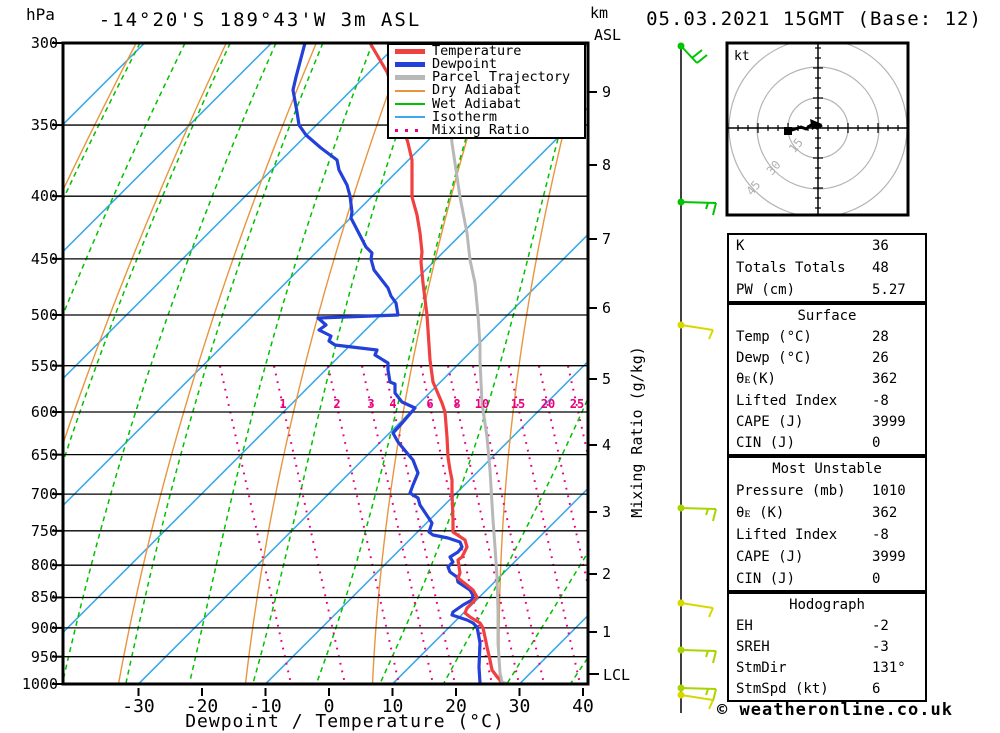 Image resolution: width=1000 pixels, height=733 pixels. Describe the element at coordinates (583, 706) in the screenshot. I see `temperature-axis-label: 40` at that location.